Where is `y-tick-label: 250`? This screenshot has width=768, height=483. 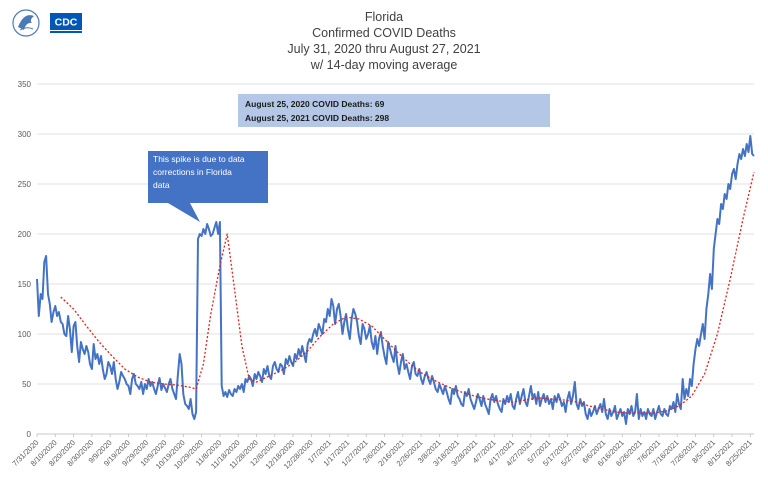
y-tick-label: 250 is located at coordinates (25, 184).